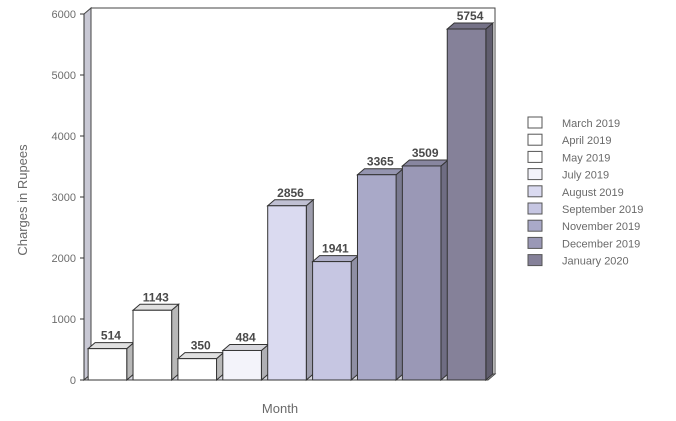 The height and width of the screenshot is (421, 676). What do you see at coordinates (280, 408) in the screenshot?
I see `x-axis-title: Month` at bounding box center [280, 408].